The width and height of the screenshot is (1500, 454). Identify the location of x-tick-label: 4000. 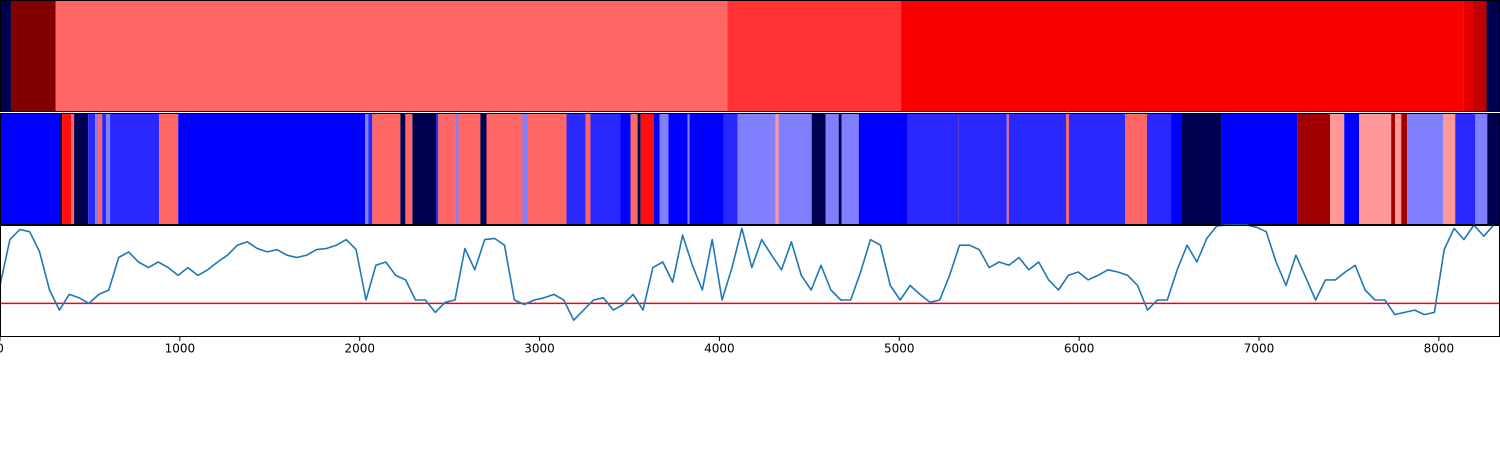
(719, 349).